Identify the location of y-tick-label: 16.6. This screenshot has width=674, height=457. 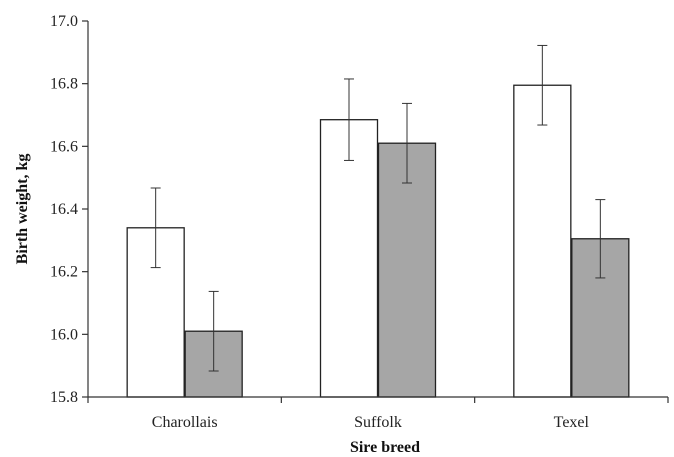
(64, 146).